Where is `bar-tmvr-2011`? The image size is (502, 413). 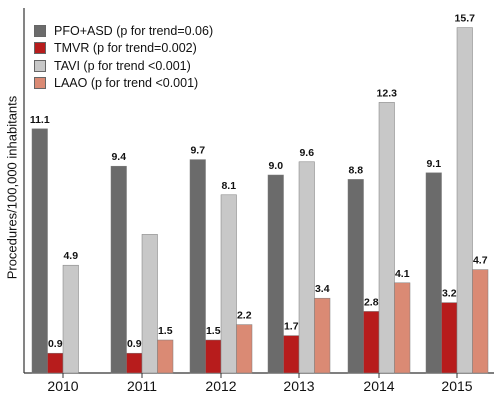 bar-tmvr-2011 is located at coordinates (134, 363).